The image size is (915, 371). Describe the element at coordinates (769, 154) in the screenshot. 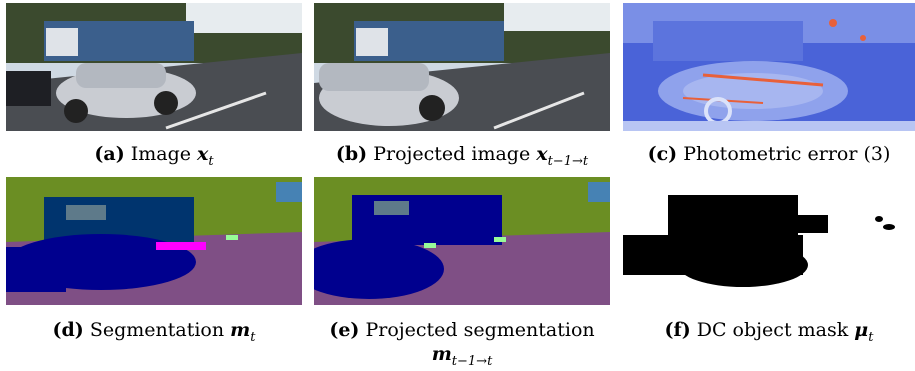

I see `caption-c: (c) Photometric error (3)` at that location.